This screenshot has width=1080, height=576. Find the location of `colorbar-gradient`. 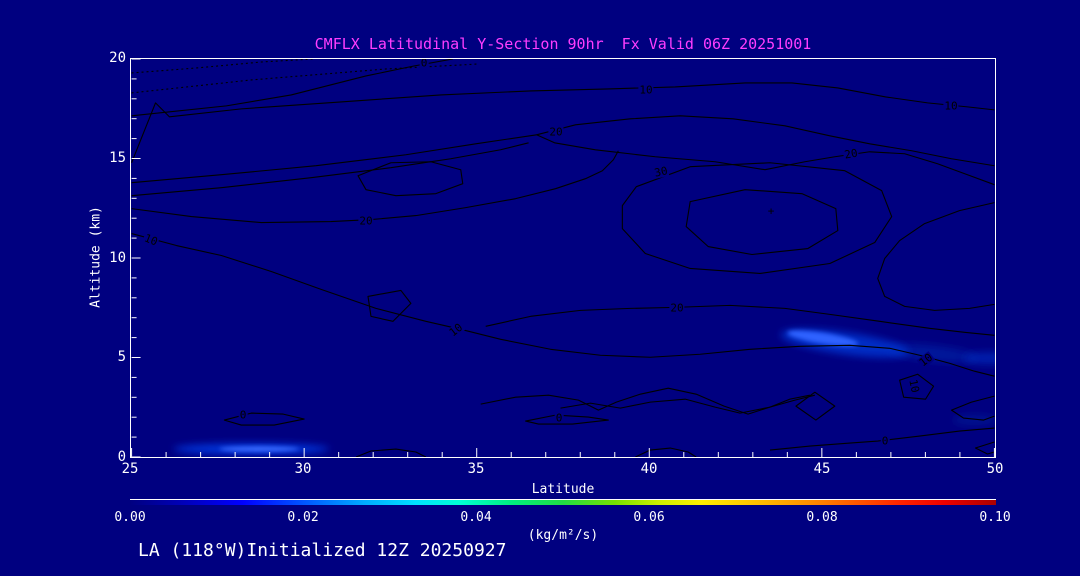

colorbar-gradient is located at coordinates (563, 502).